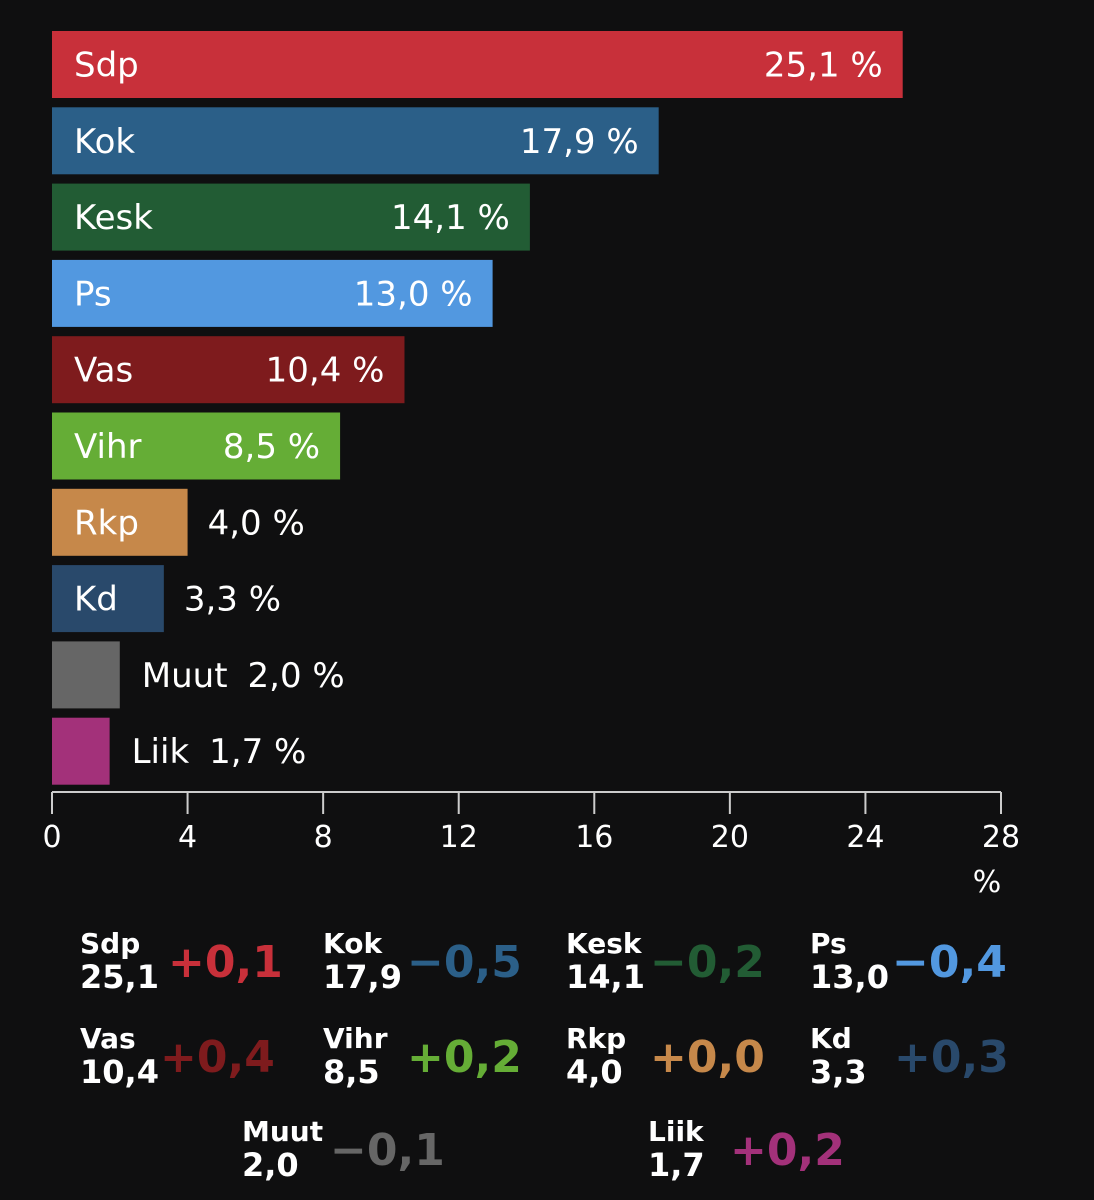 This screenshot has height=1200, width=1094. I want to click on legend-item-ps: Ps 13,0 −0,4, so click(908, 961).